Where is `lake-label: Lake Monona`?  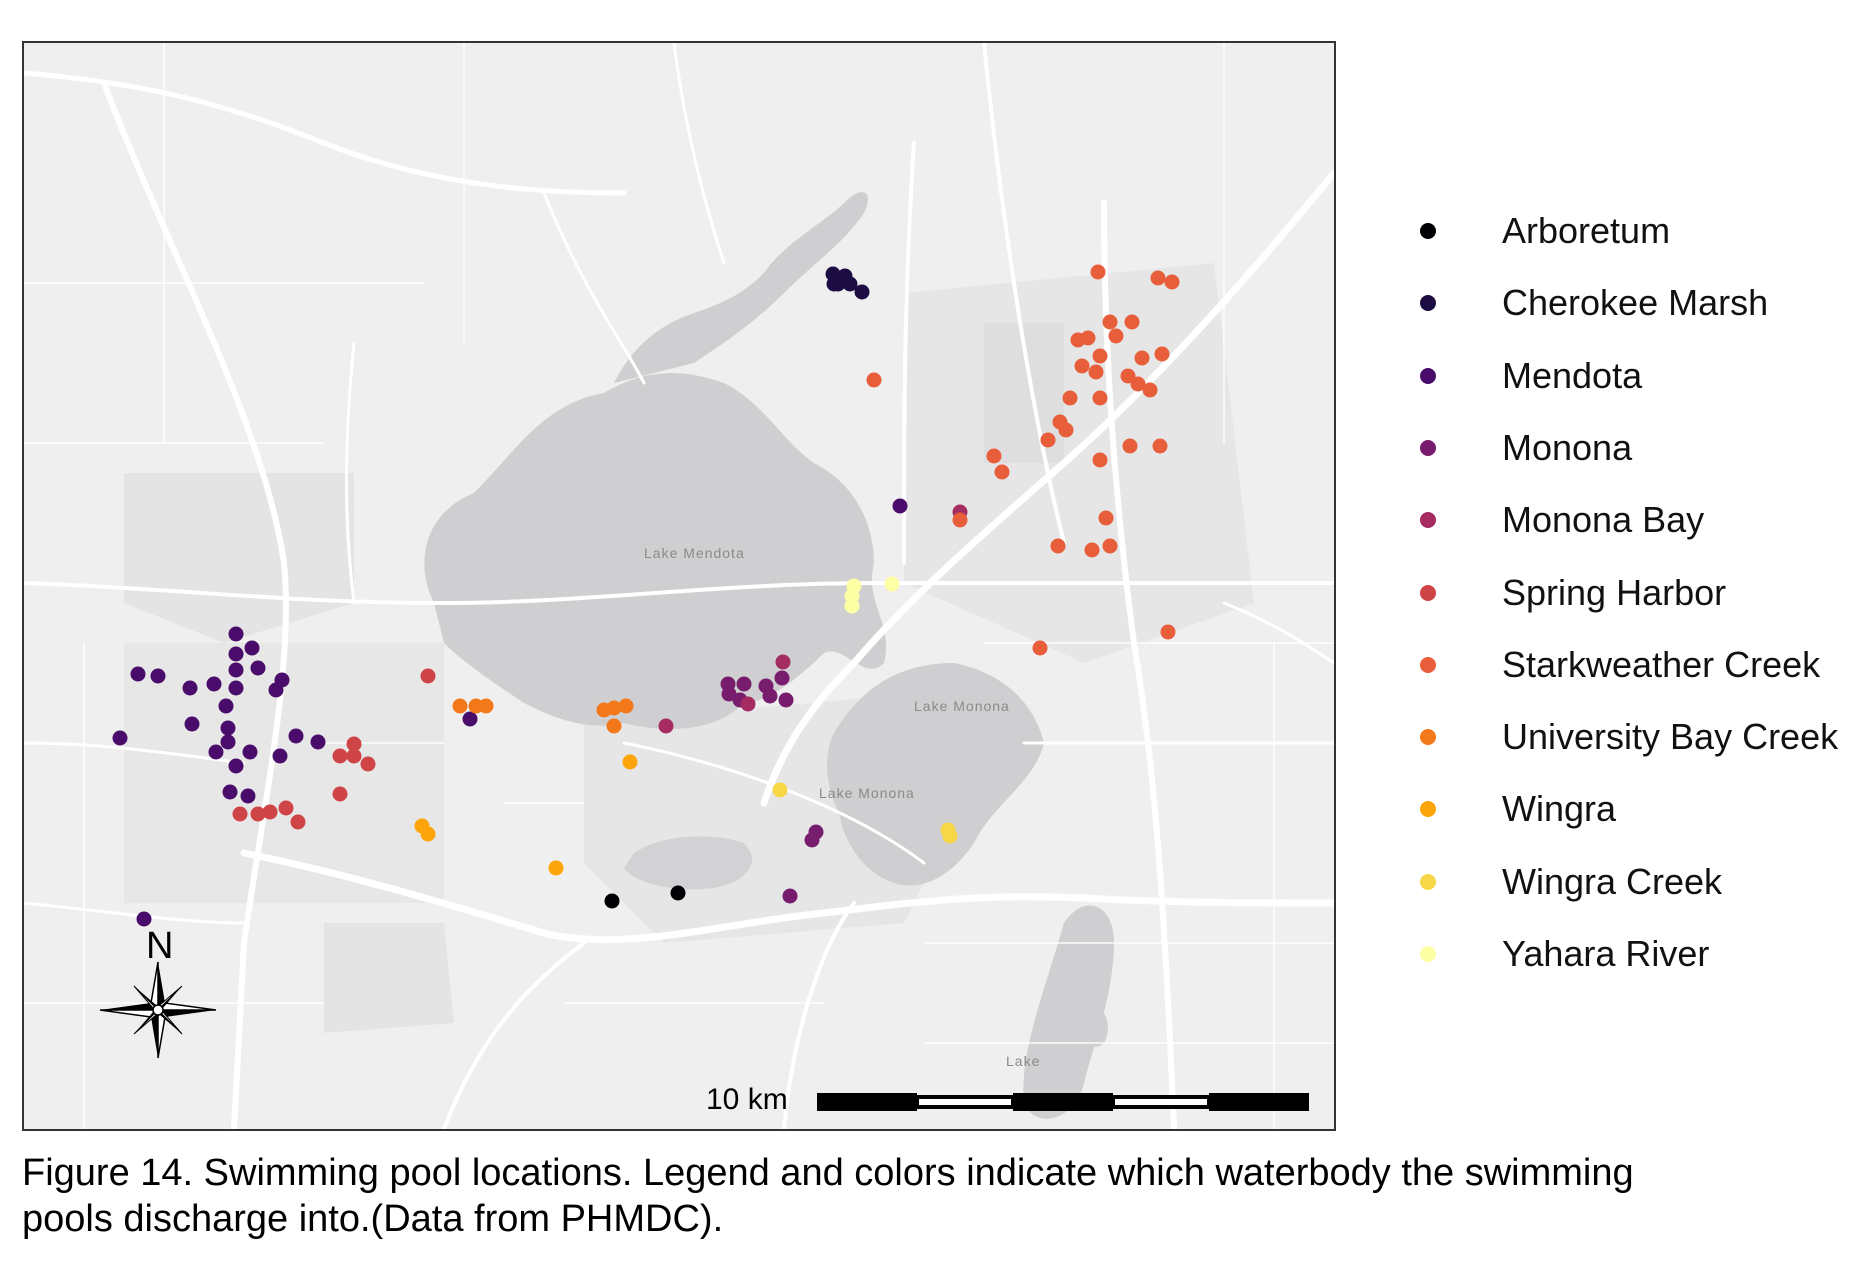
lake-label: Lake Monona is located at coordinates (962, 706).